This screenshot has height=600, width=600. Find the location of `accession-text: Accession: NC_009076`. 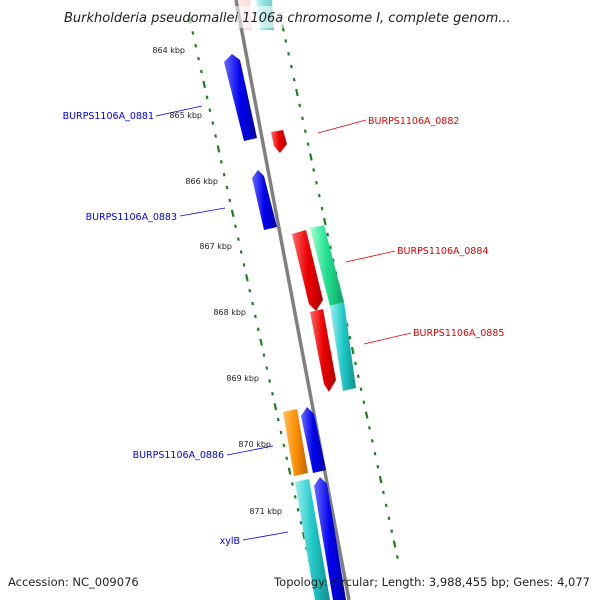

accession-text: Accession: NC_009076 is located at coordinates (73, 582).